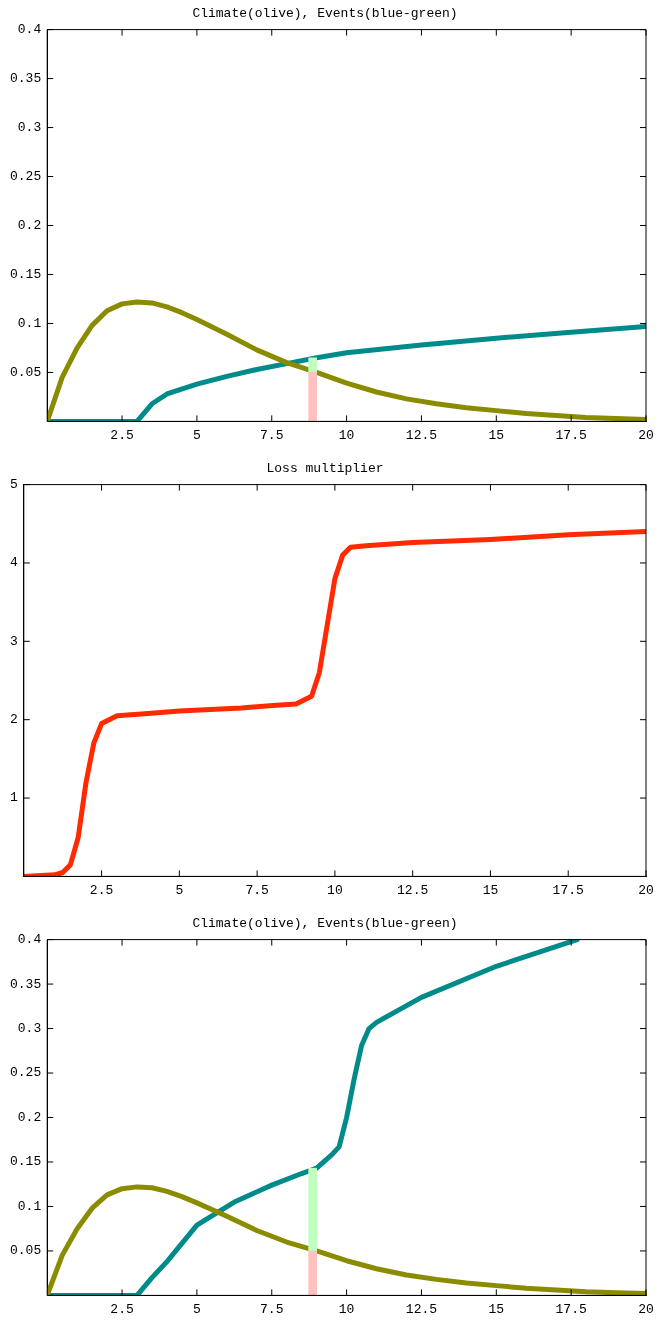 The height and width of the screenshot is (1329, 660). Describe the element at coordinates (13, 563) in the screenshot. I see `y-tick-label: 4` at that location.